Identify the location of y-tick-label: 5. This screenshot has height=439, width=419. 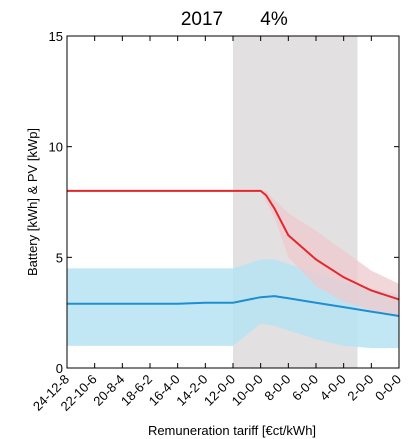
(59, 257).